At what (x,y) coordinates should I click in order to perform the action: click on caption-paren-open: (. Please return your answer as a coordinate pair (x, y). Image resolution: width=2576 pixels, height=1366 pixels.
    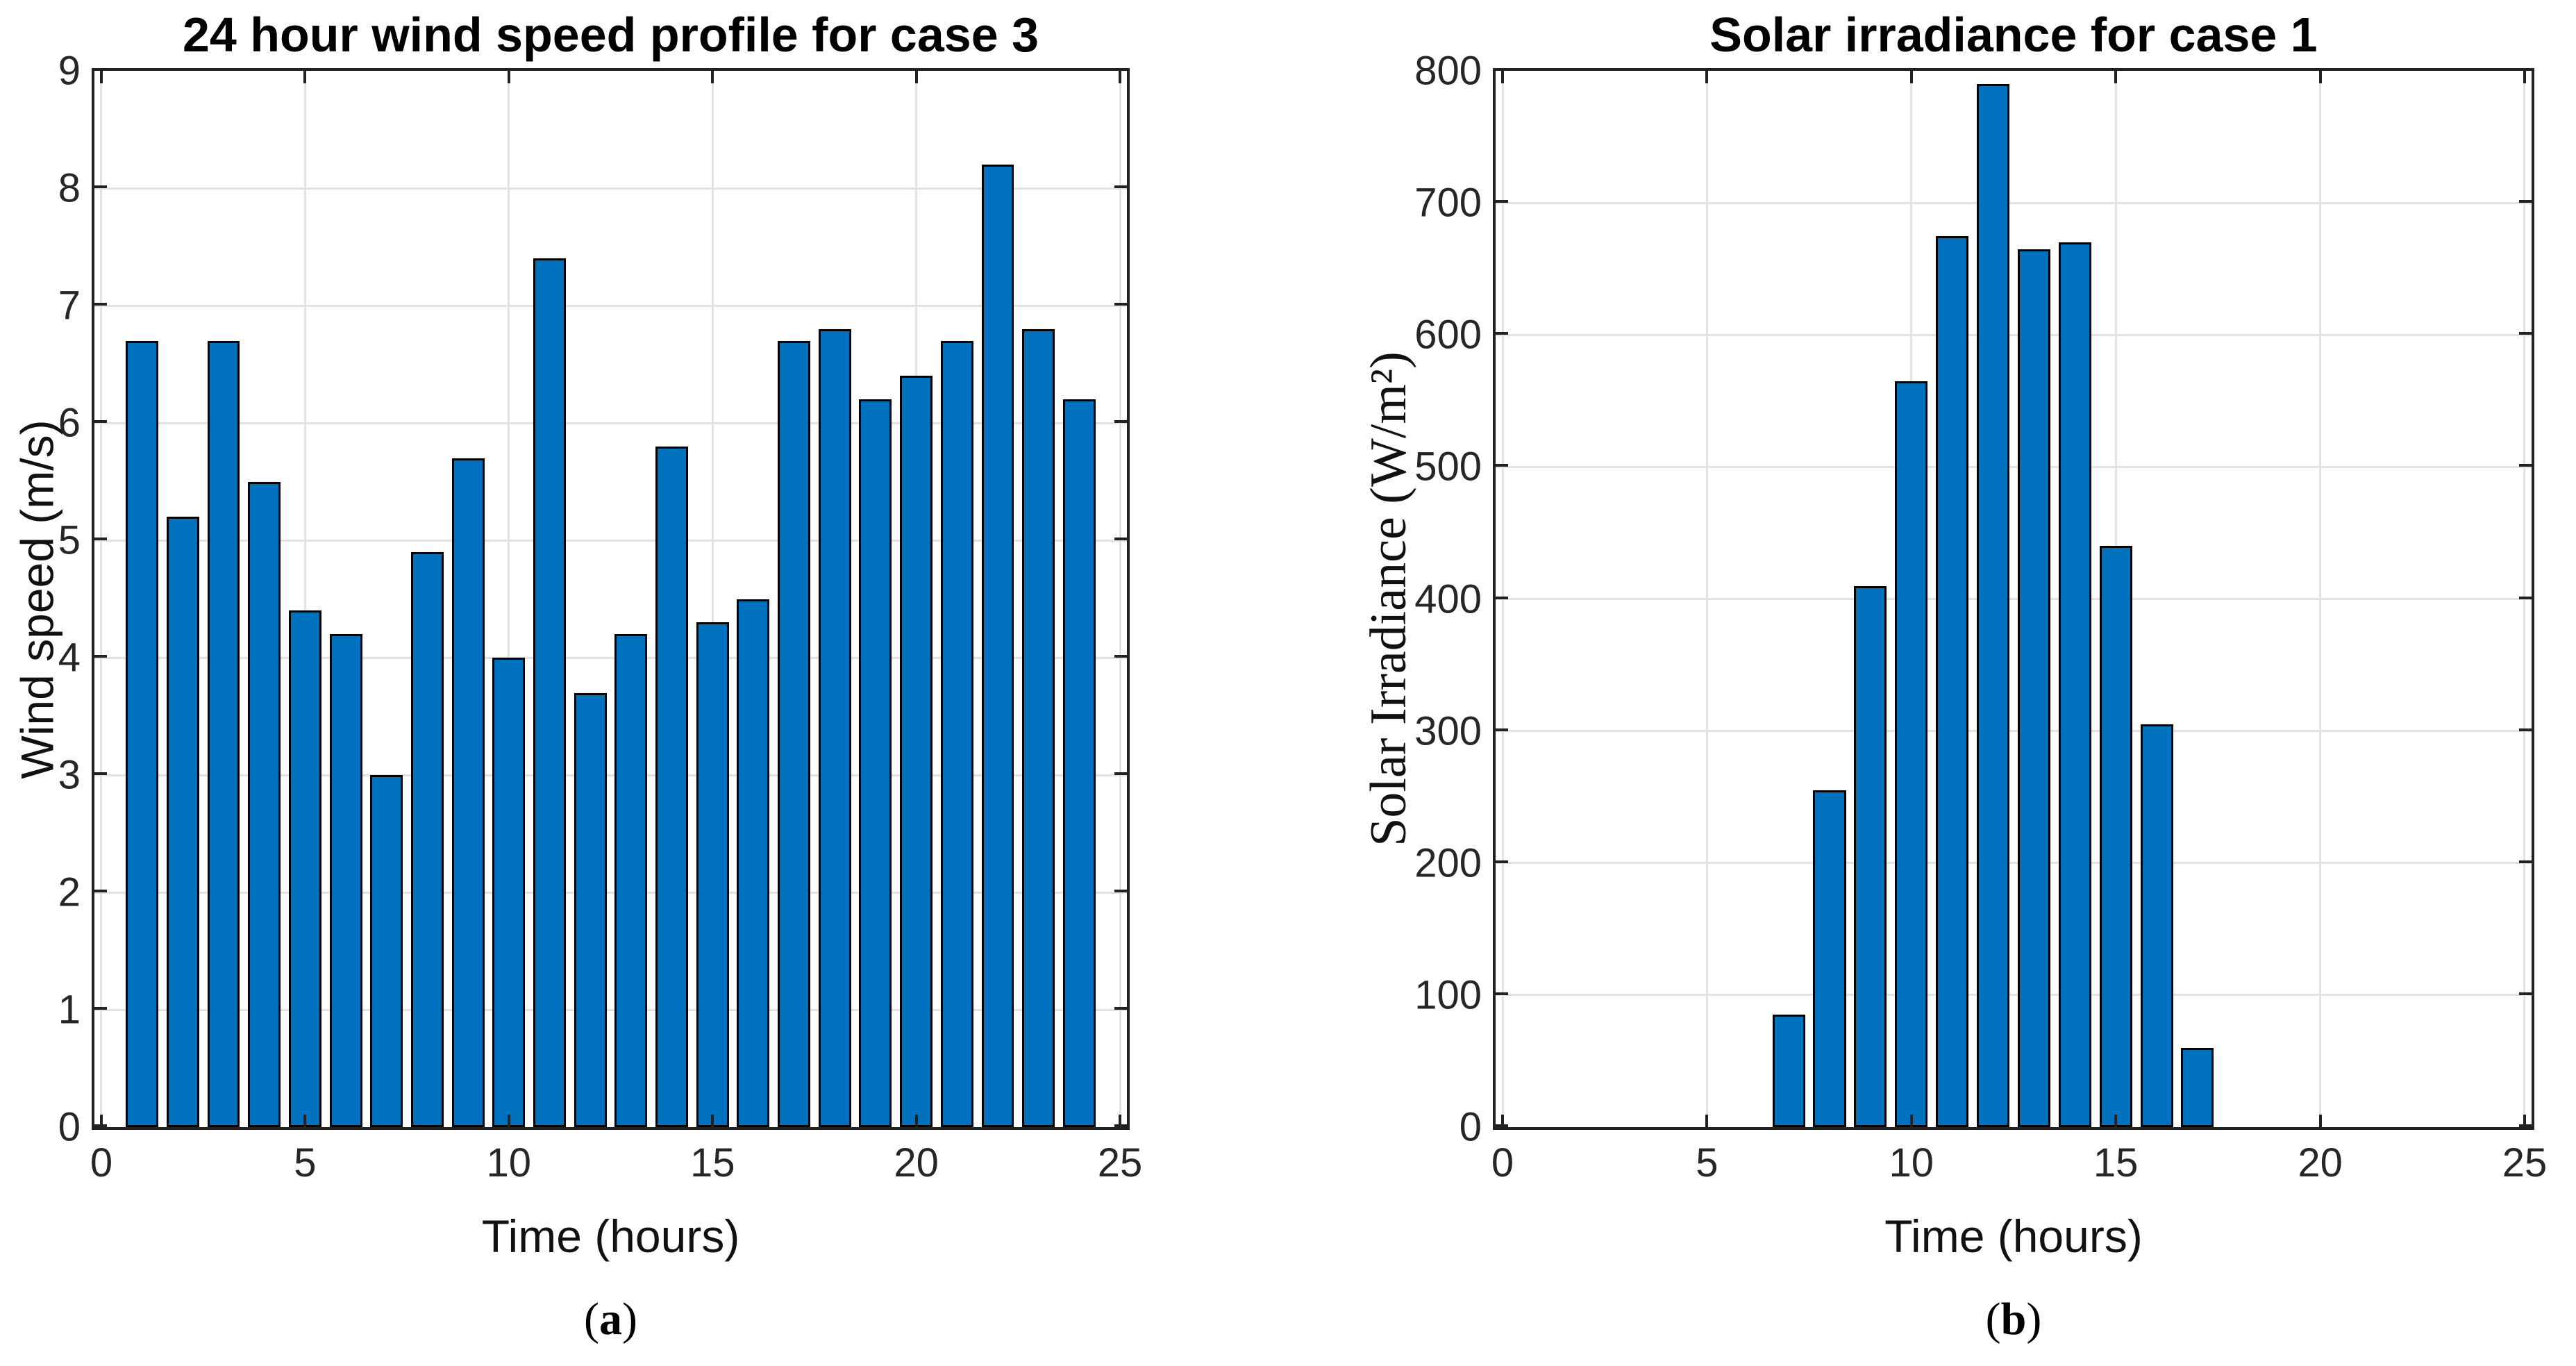
    Looking at the image, I should click on (591, 1319).